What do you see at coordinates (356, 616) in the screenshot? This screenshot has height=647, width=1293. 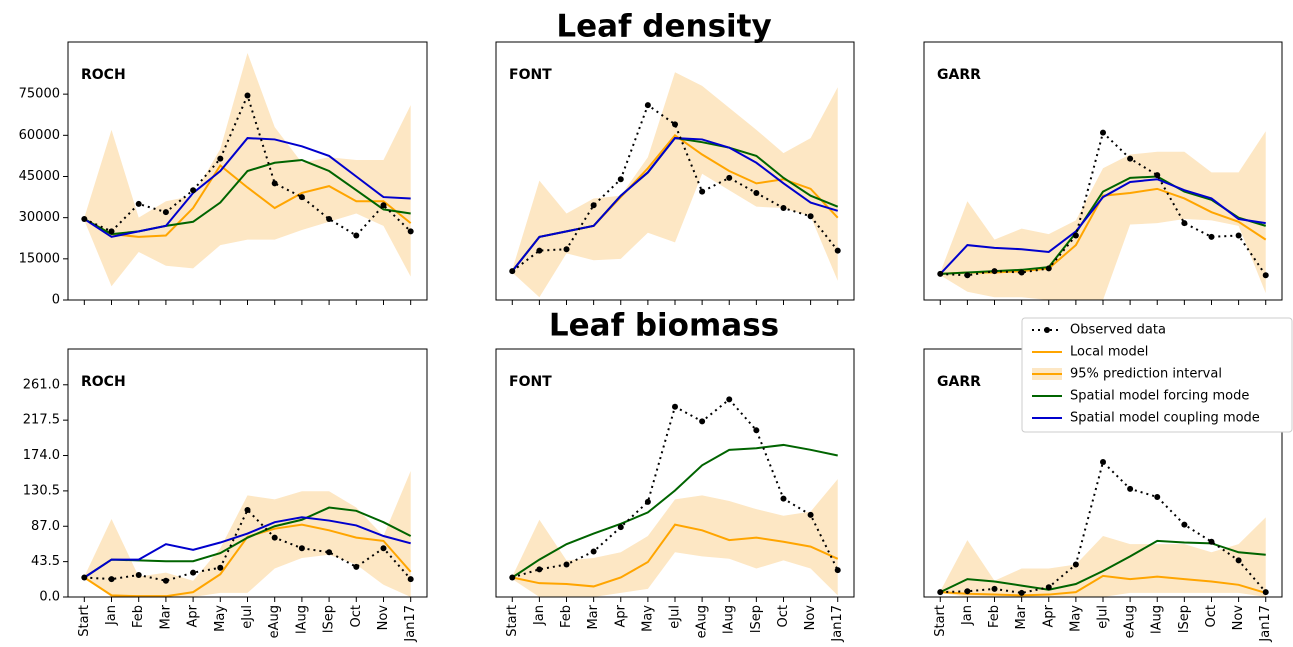 I see `x-tick-label: Oct` at bounding box center [356, 616].